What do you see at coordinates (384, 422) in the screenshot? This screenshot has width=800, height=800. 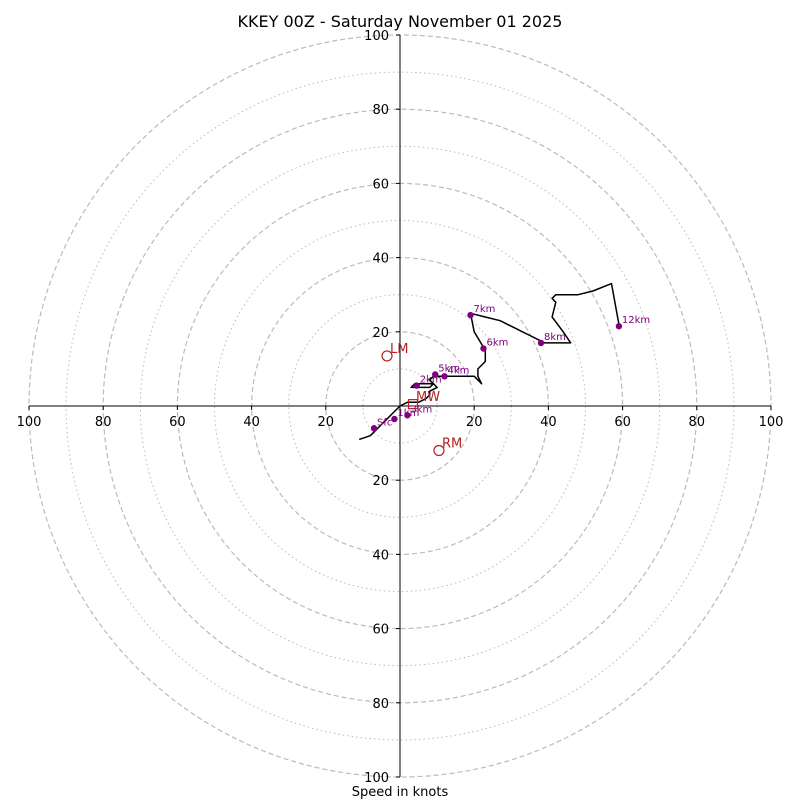 I see `height-marker-label: Sfc` at bounding box center [384, 422].